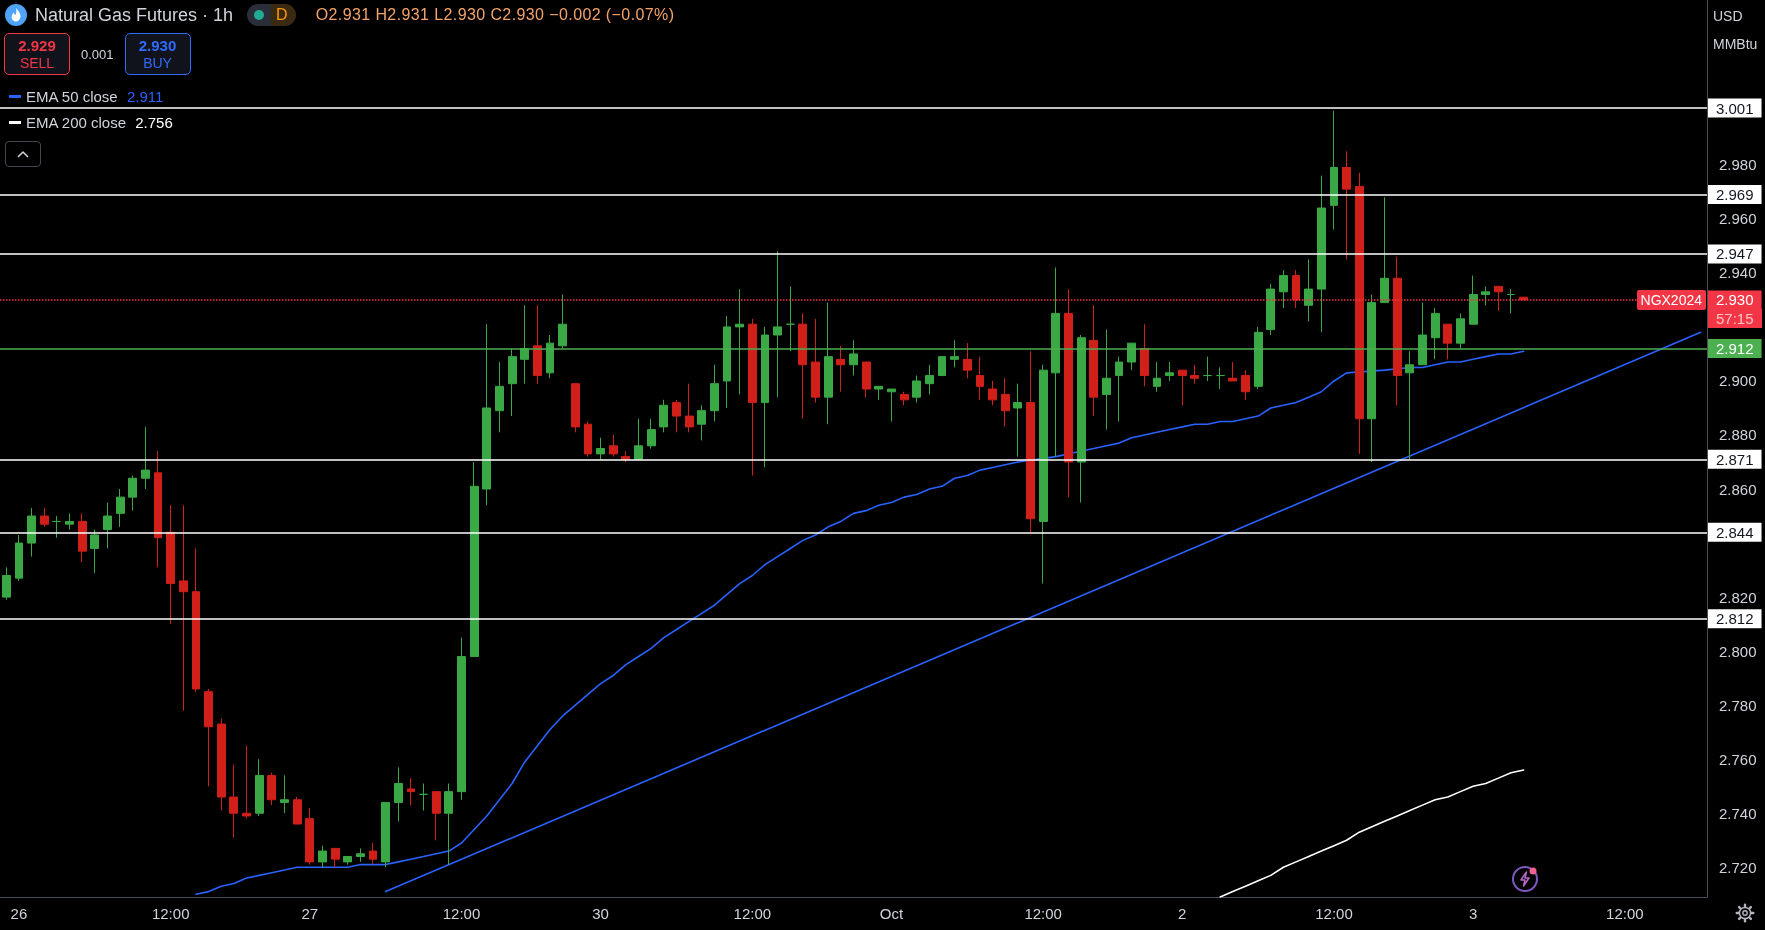 Image resolution: width=1765 pixels, height=930 pixels. What do you see at coordinates (157, 63) in the screenshot?
I see `annotation: BUY` at bounding box center [157, 63].